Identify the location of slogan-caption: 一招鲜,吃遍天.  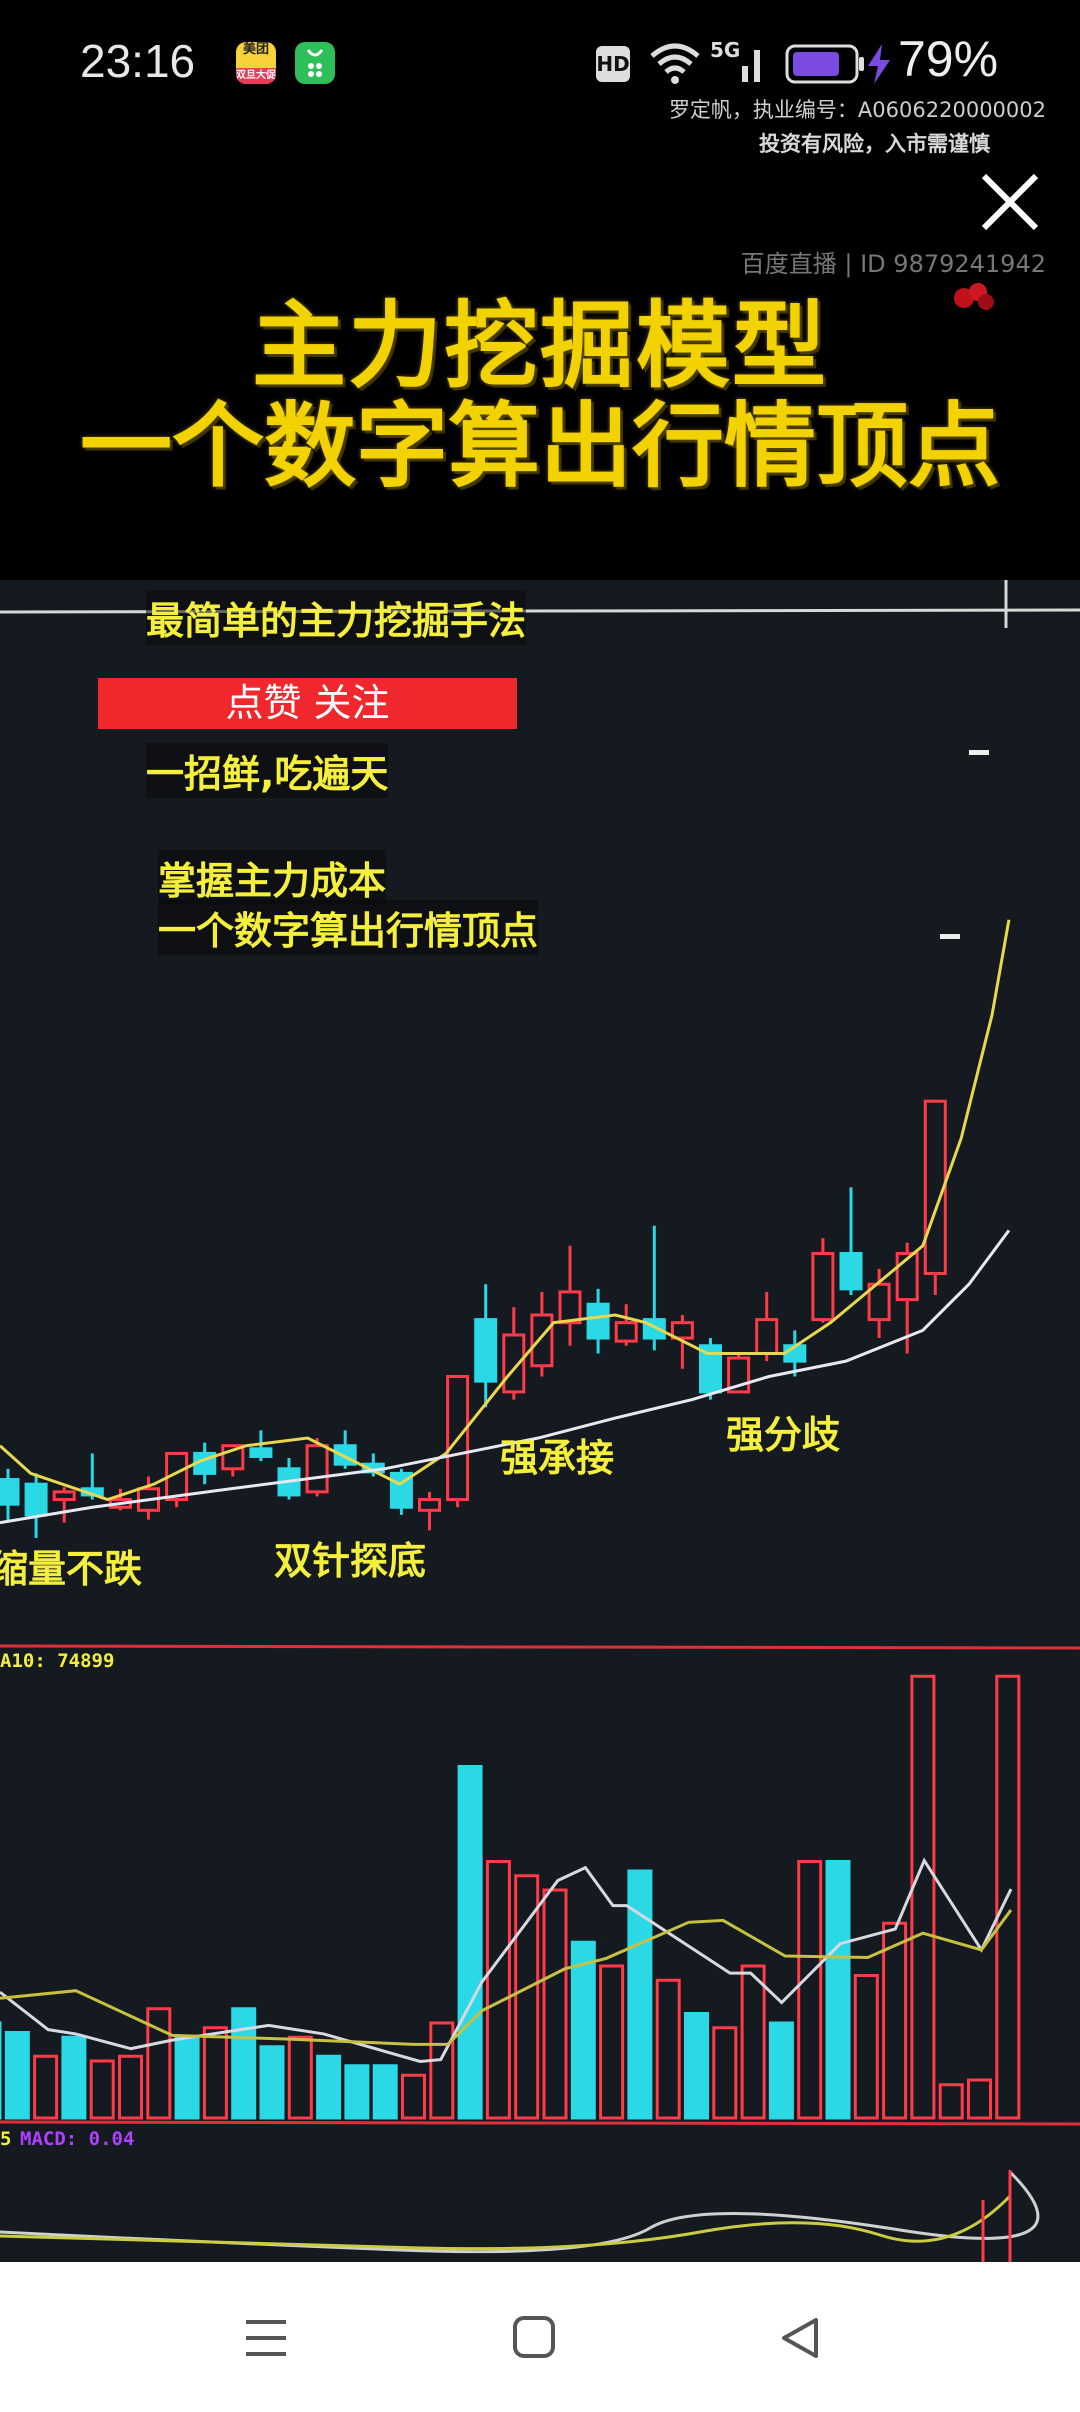
(267, 770).